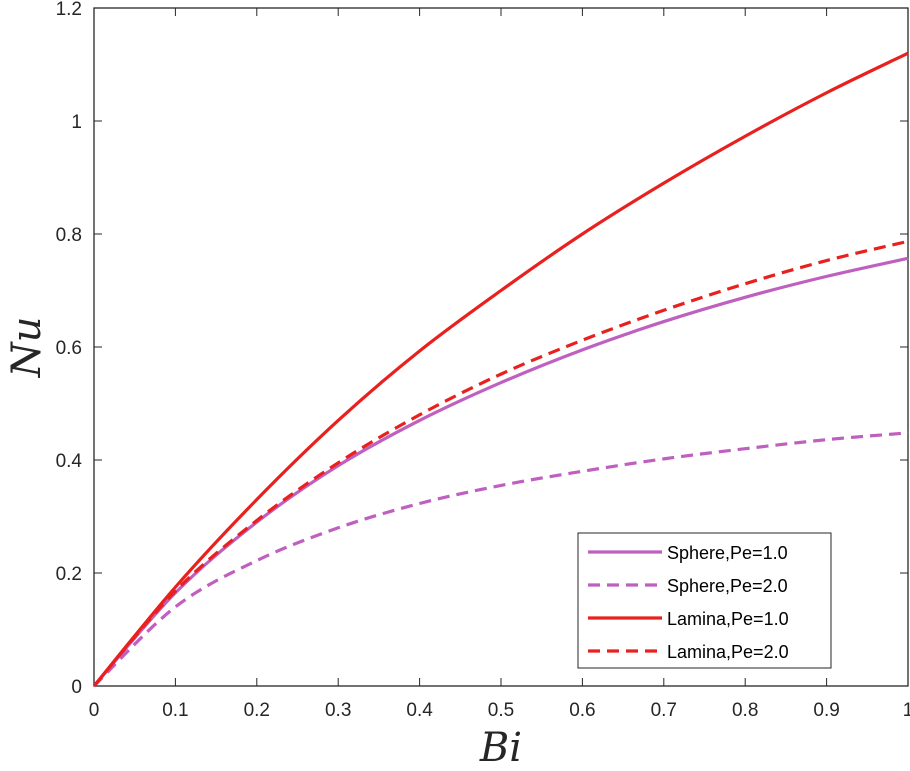 The height and width of the screenshot is (771, 910). What do you see at coordinates (727, 553) in the screenshot?
I see `legend-label: Sphere,Pe=1.0` at bounding box center [727, 553].